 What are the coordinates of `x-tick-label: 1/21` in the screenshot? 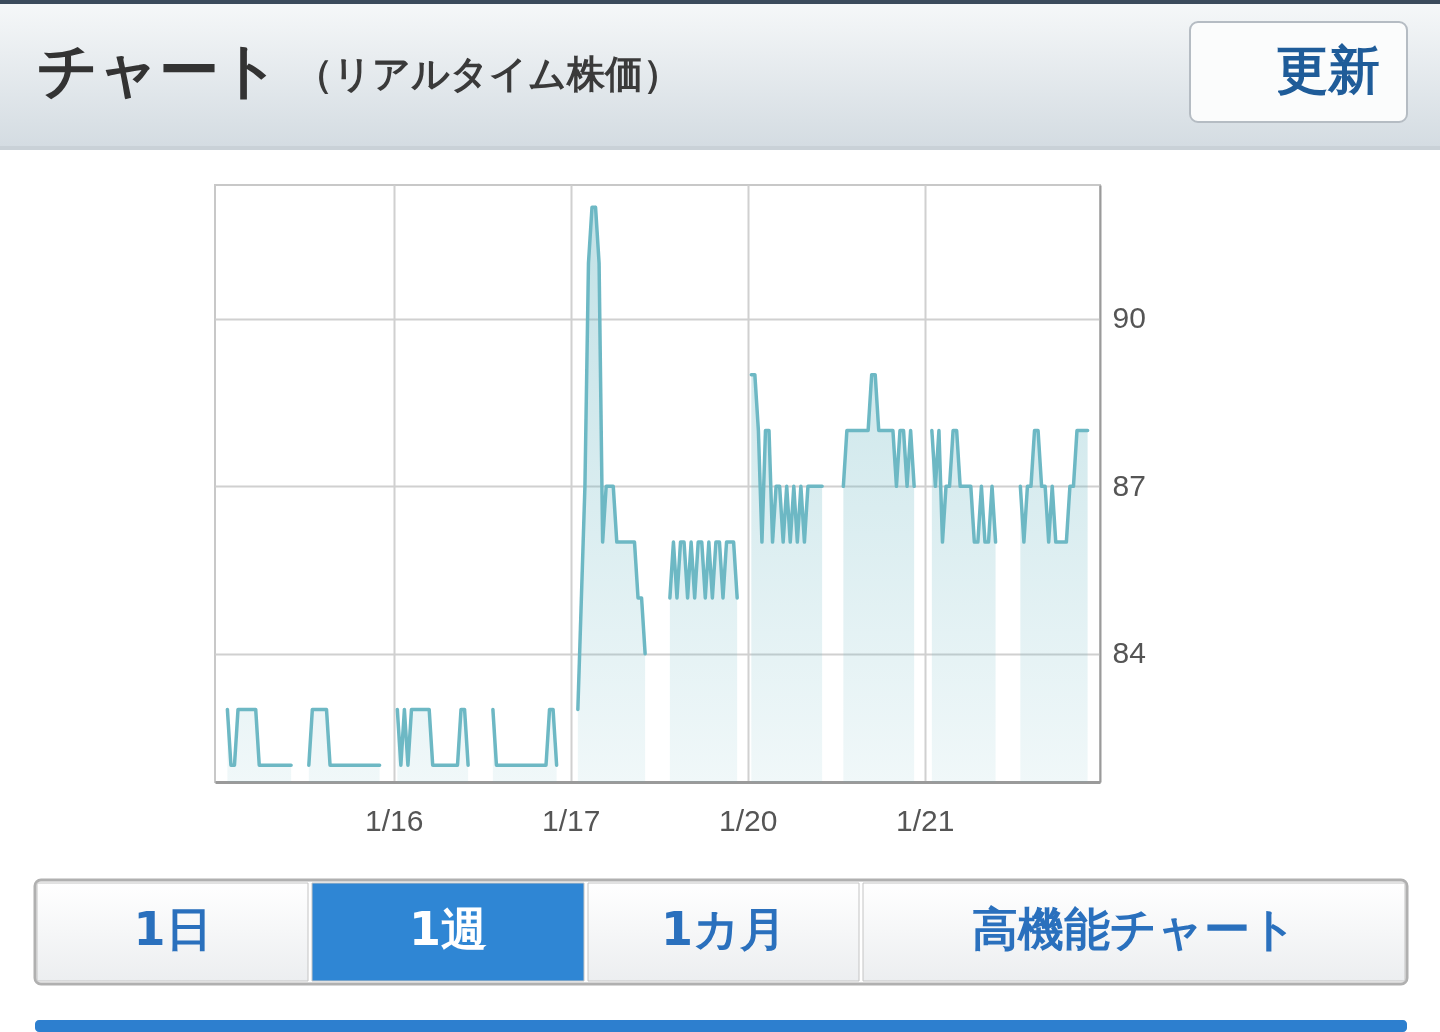 It's located at (925, 820).